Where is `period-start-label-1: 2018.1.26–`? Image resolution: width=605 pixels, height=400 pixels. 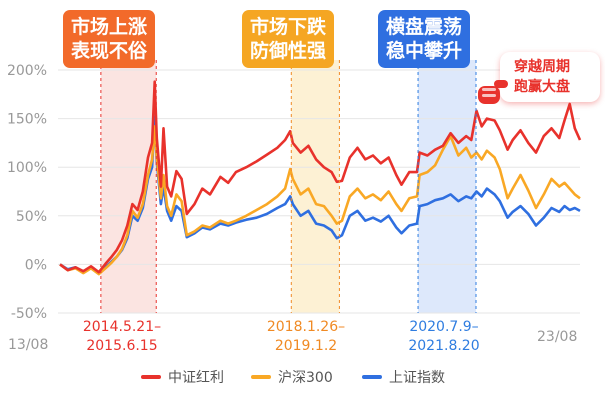 period-start-label-1: 2018.1.26– is located at coordinates (306, 327).